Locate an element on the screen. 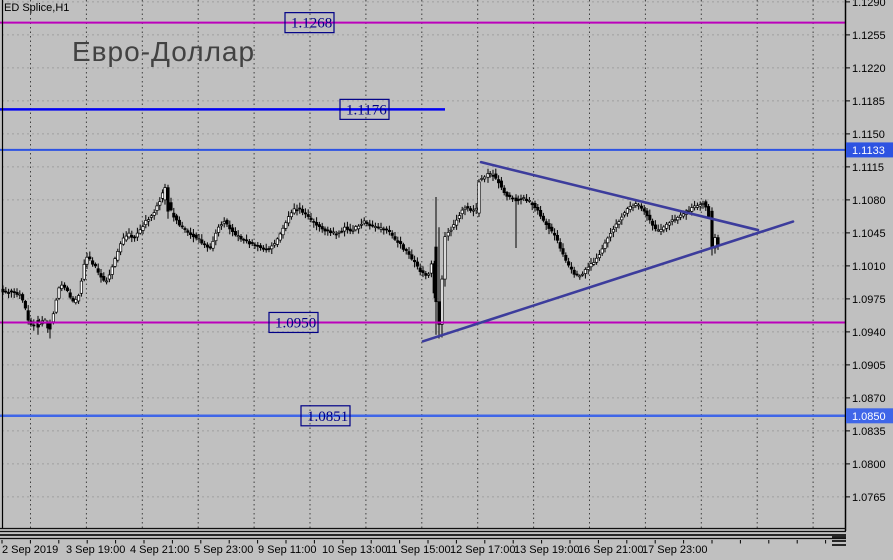 This screenshot has height=560, width=893. price-axis-label: 1.1255 is located at coordinates (869, 36).